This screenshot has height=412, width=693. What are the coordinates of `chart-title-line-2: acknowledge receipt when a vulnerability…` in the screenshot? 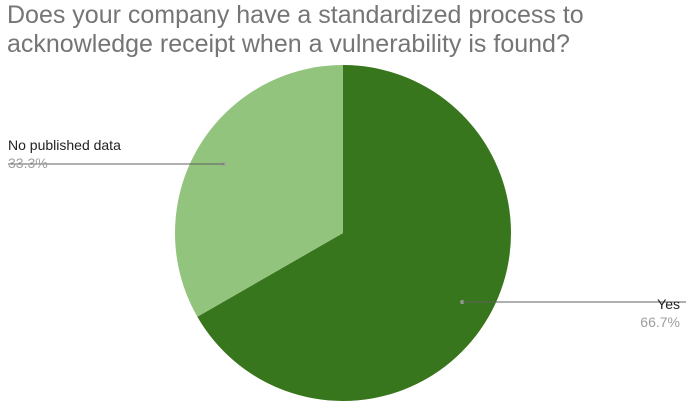 It's located at (288, 44).